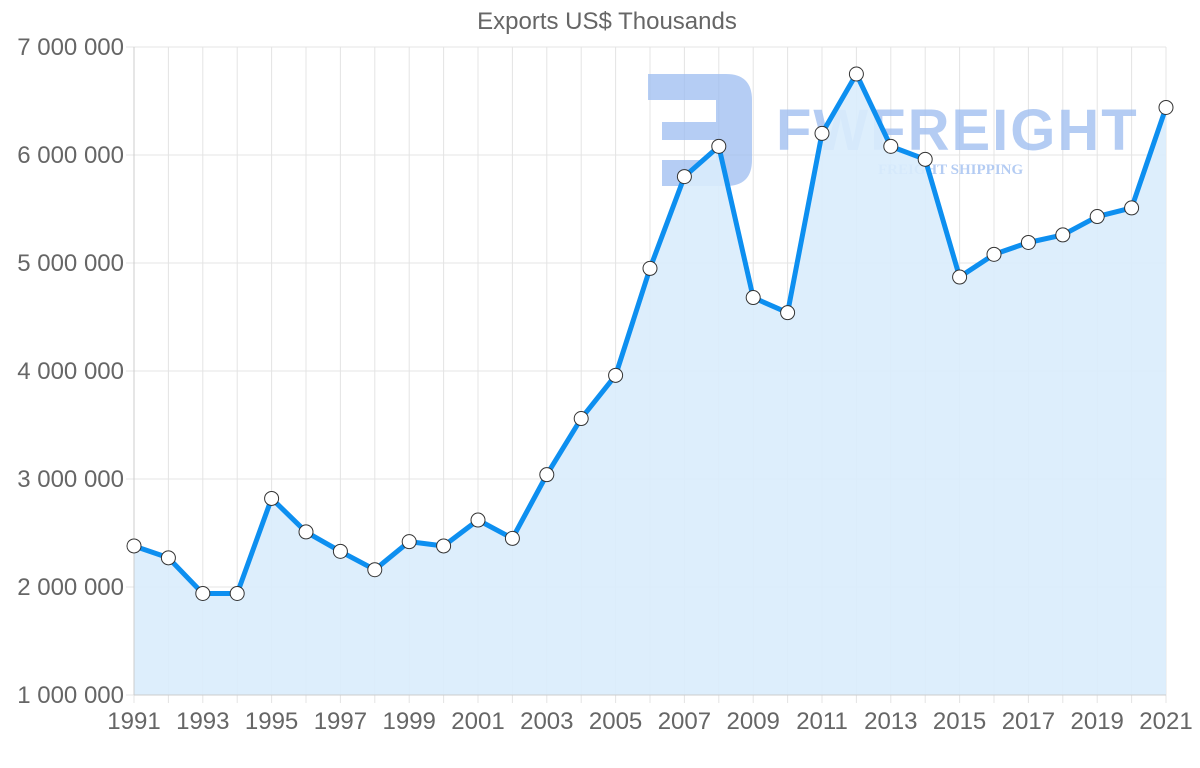  Describe the element at coordinates (890, 721) in the screenshot. I see `x-tick-label: 2013` at that location.